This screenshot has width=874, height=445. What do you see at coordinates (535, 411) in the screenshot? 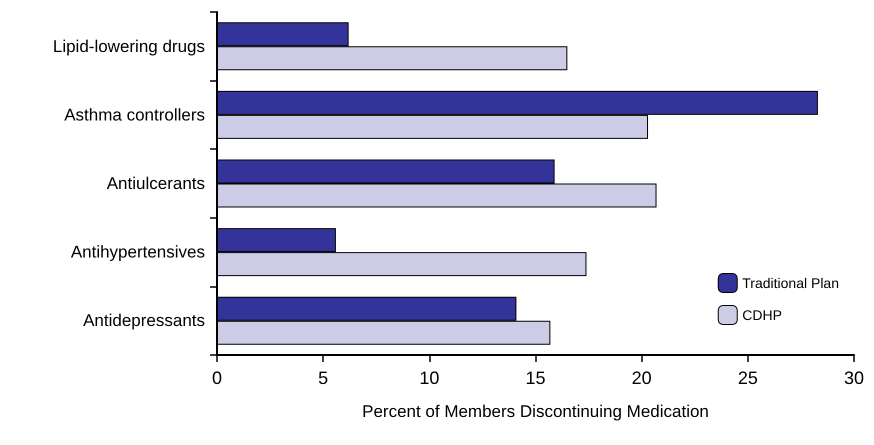
I see `x-axis-title: Percent of Members Discontinuing Medication` at bounding box center [535, 411].